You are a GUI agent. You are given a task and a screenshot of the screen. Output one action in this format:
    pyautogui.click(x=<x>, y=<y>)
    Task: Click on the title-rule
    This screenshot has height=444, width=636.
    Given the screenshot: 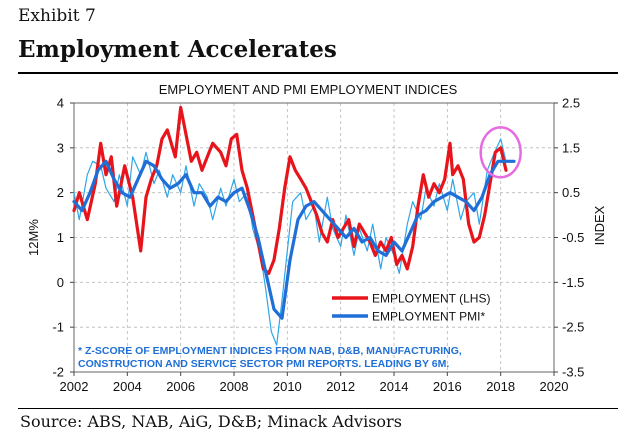 What is the action you would take?
    pyautogui.click(x=318, y=73)
    